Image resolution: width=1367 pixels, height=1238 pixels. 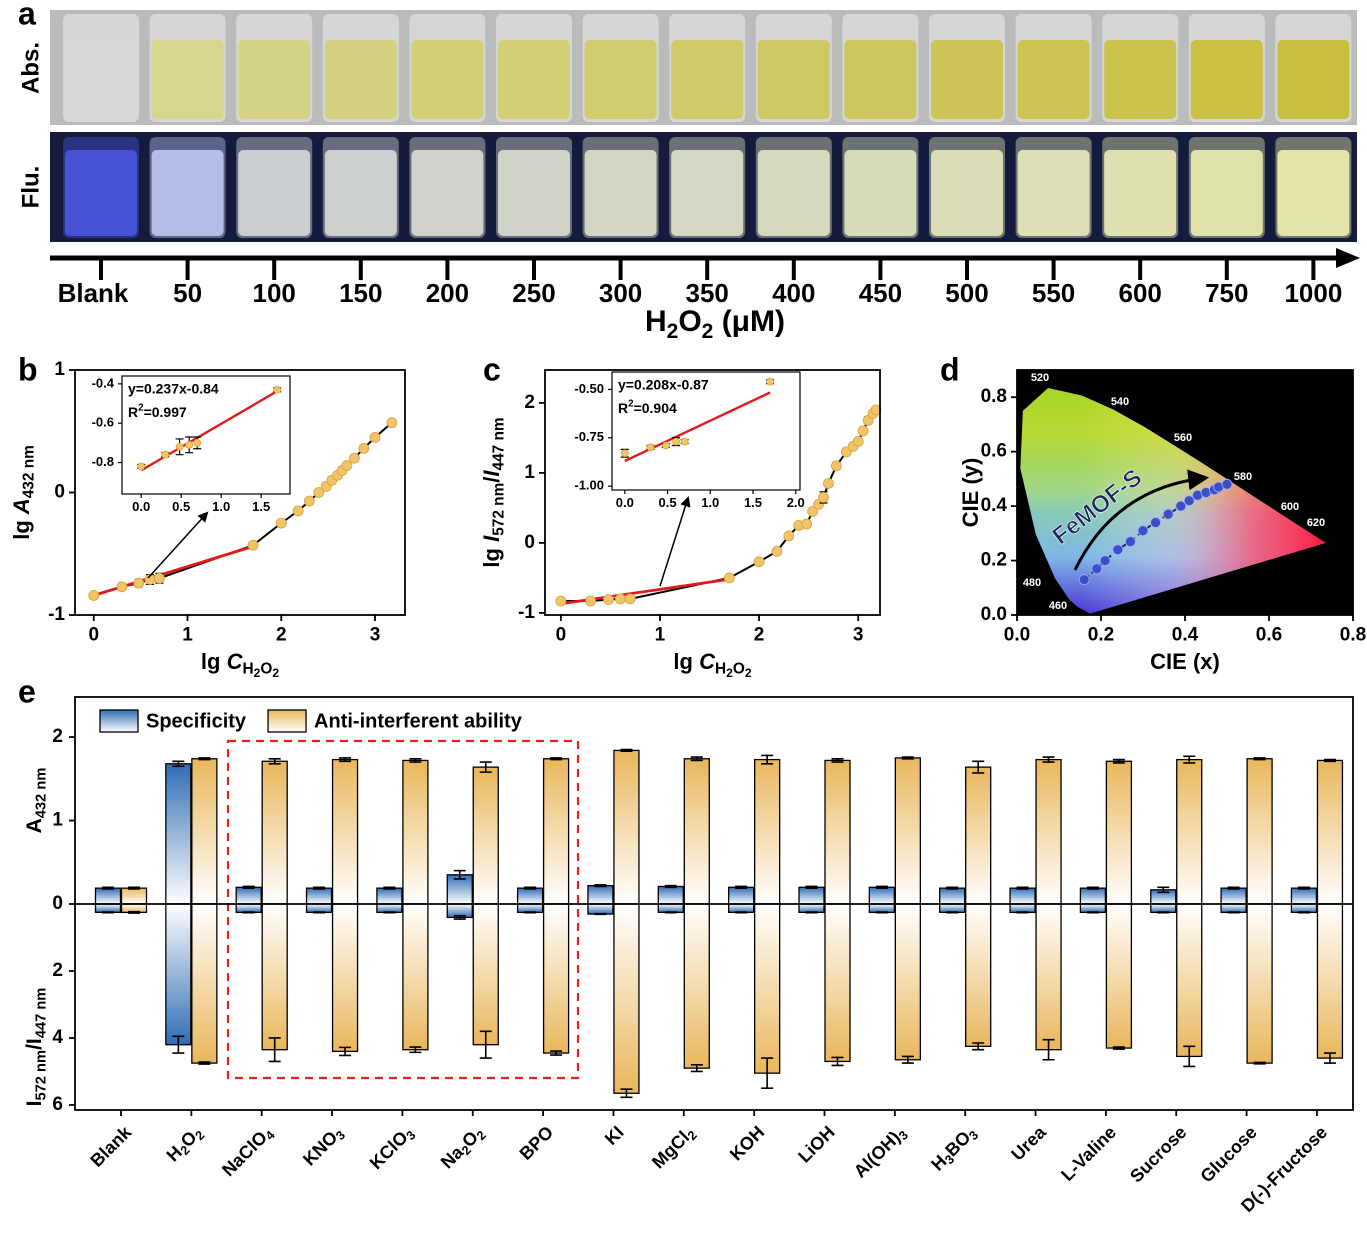 I want to click on concentration-label: 250, so click(x=533, y=293).